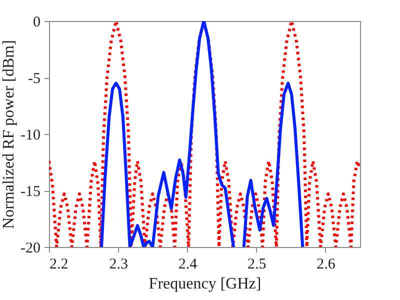  Describe the element at coordinates (30, 248) in the screenshot. I see `y-tick-label: -20` at that location.